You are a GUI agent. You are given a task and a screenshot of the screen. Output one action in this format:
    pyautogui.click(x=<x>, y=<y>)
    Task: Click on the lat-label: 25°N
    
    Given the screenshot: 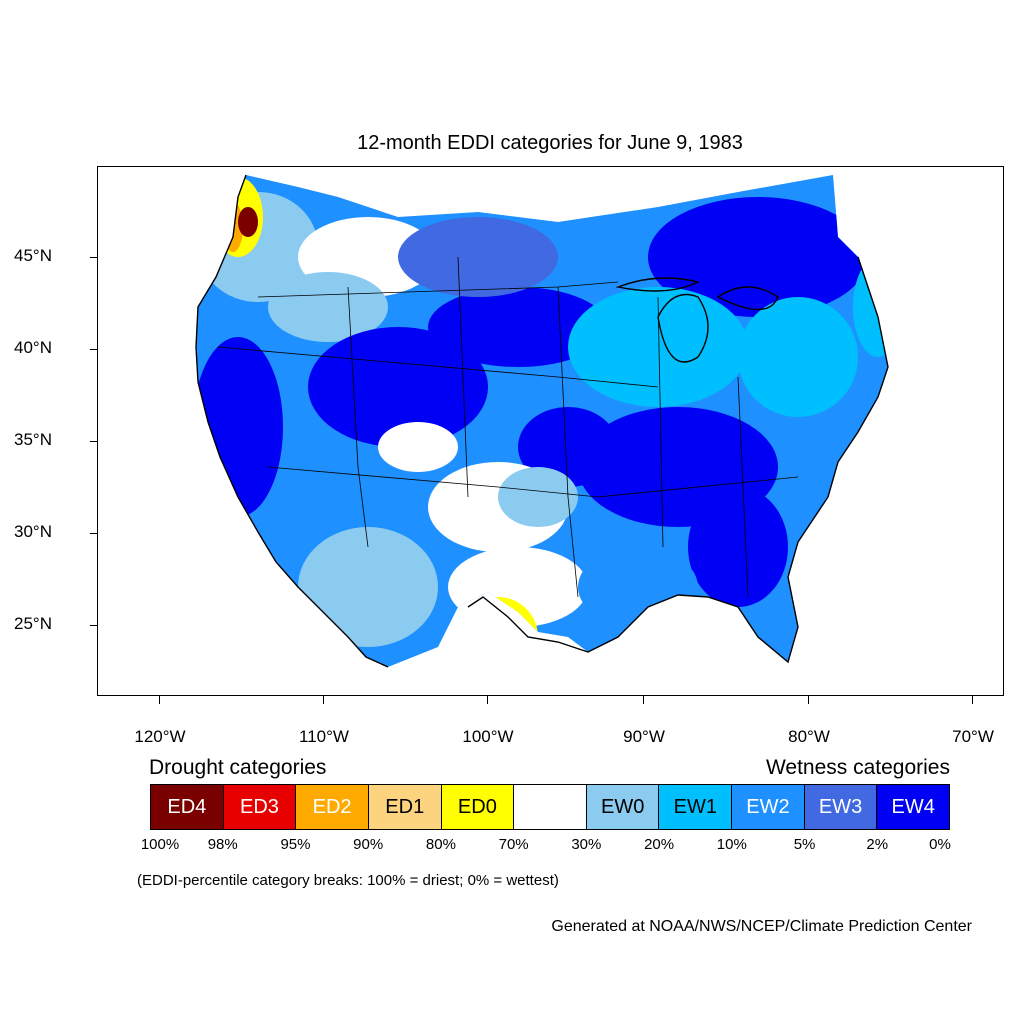 What is the action you would take?
    pyautogui.click(x=33, y=623)
    